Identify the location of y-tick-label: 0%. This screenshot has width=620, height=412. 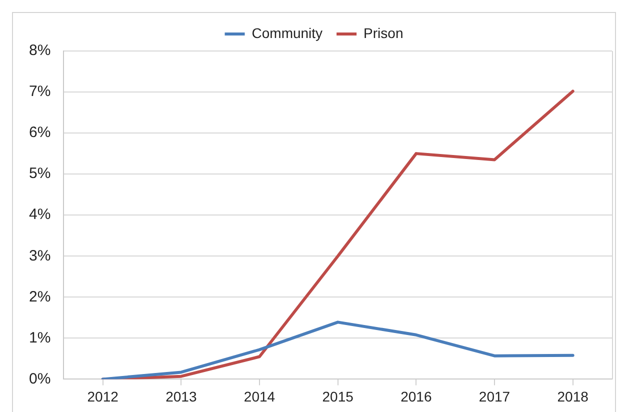
(39, 379).